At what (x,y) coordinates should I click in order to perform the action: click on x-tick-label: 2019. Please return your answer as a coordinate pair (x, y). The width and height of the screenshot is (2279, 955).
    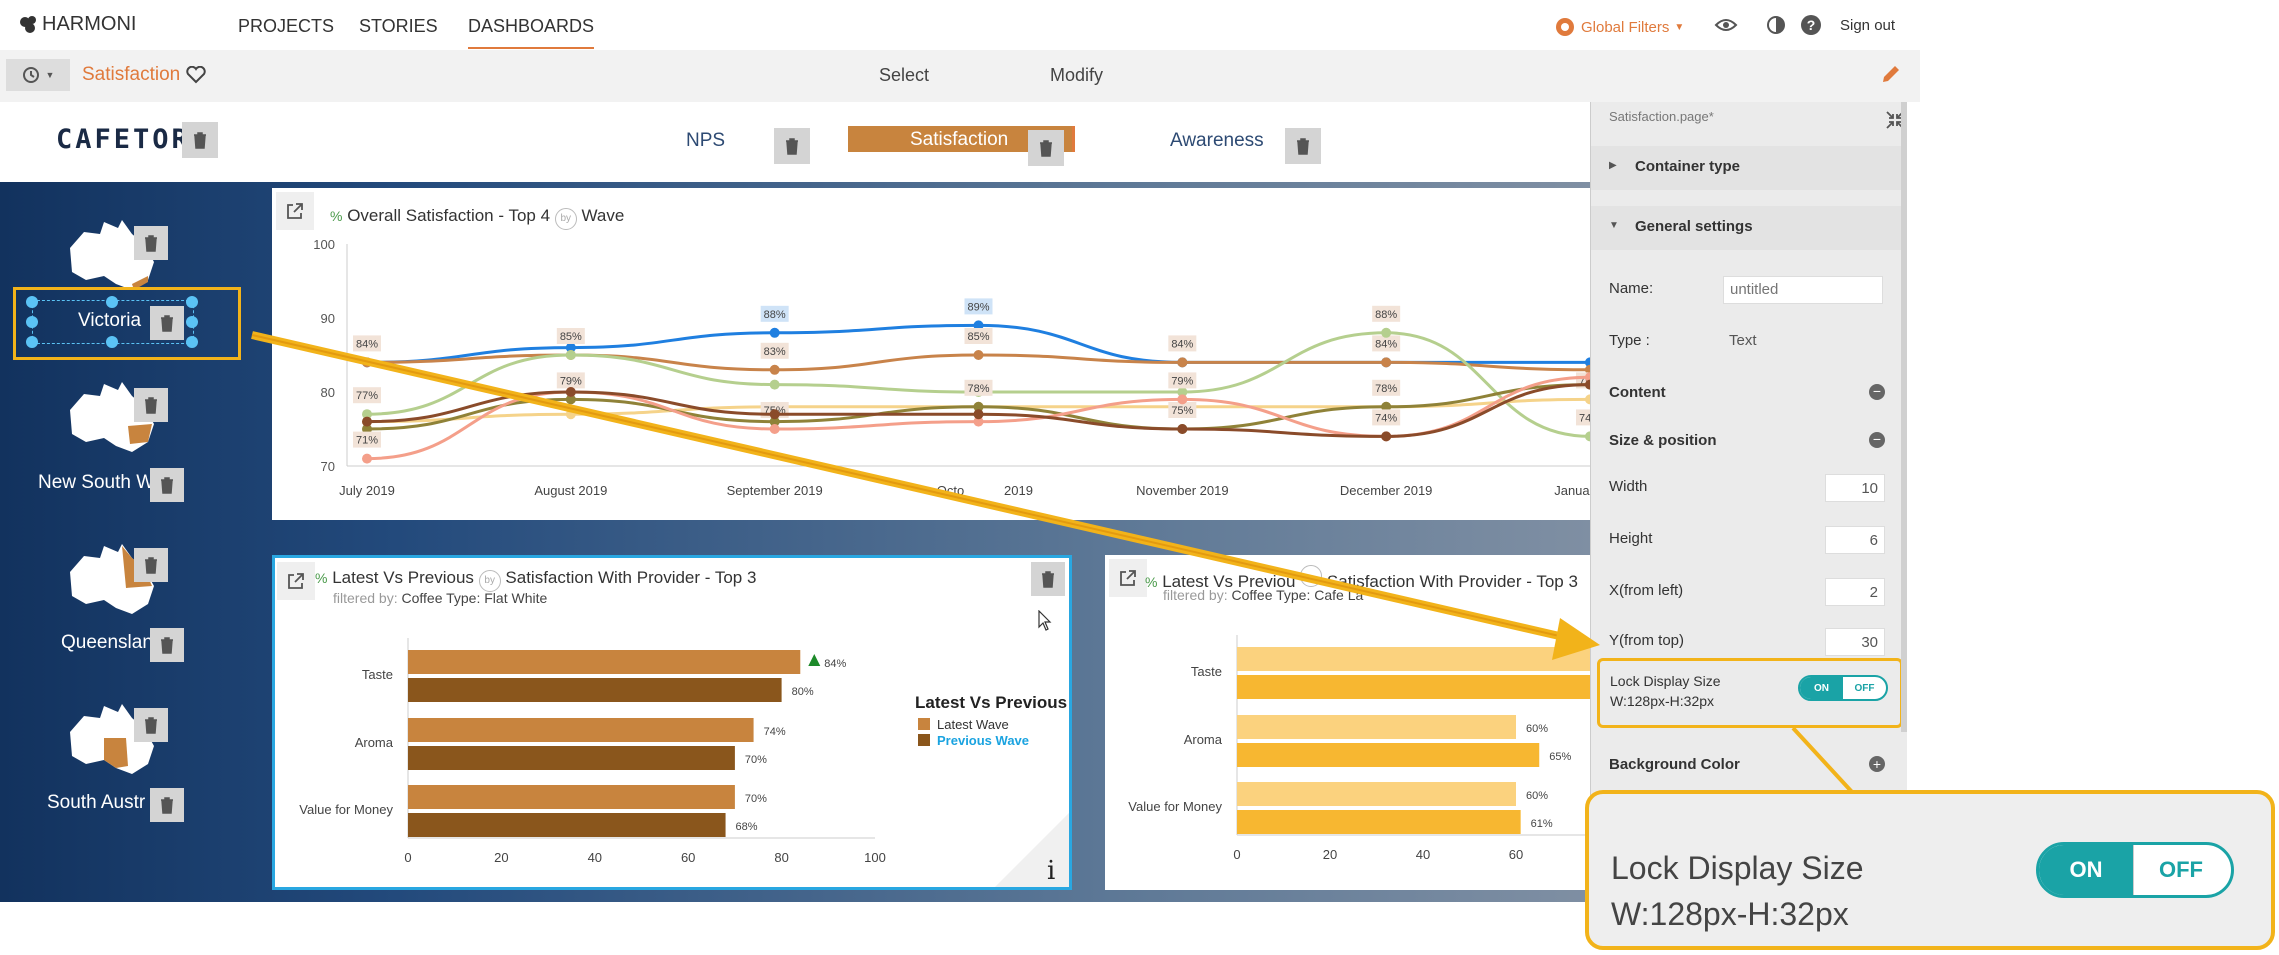
    Looking at the image, I should click on (1018, 490).